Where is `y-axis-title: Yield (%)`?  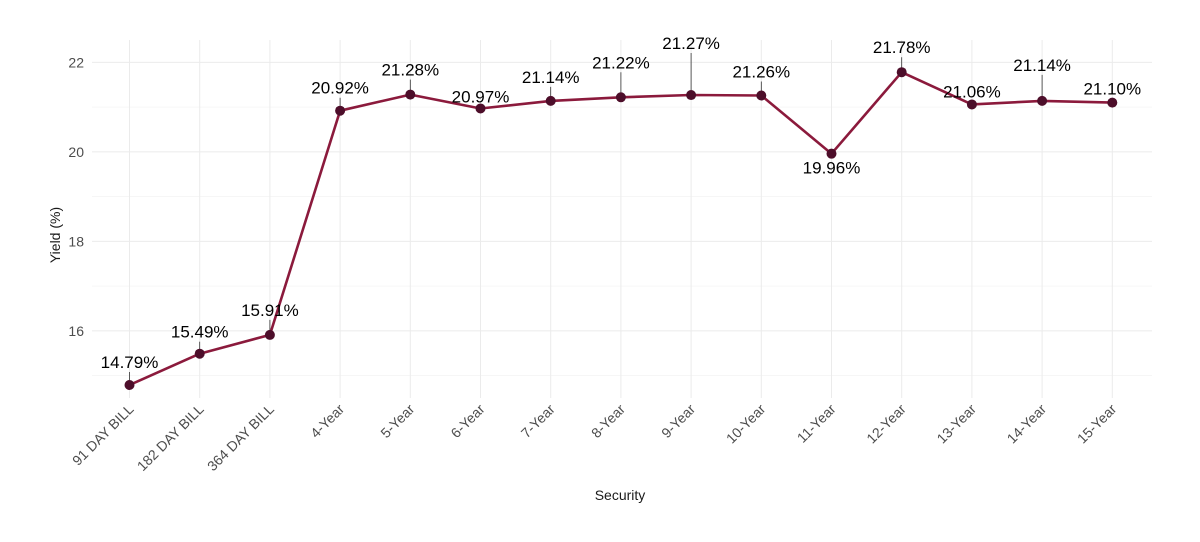
y-axis-title: Yield (%) is located at coordinates (55, 235).